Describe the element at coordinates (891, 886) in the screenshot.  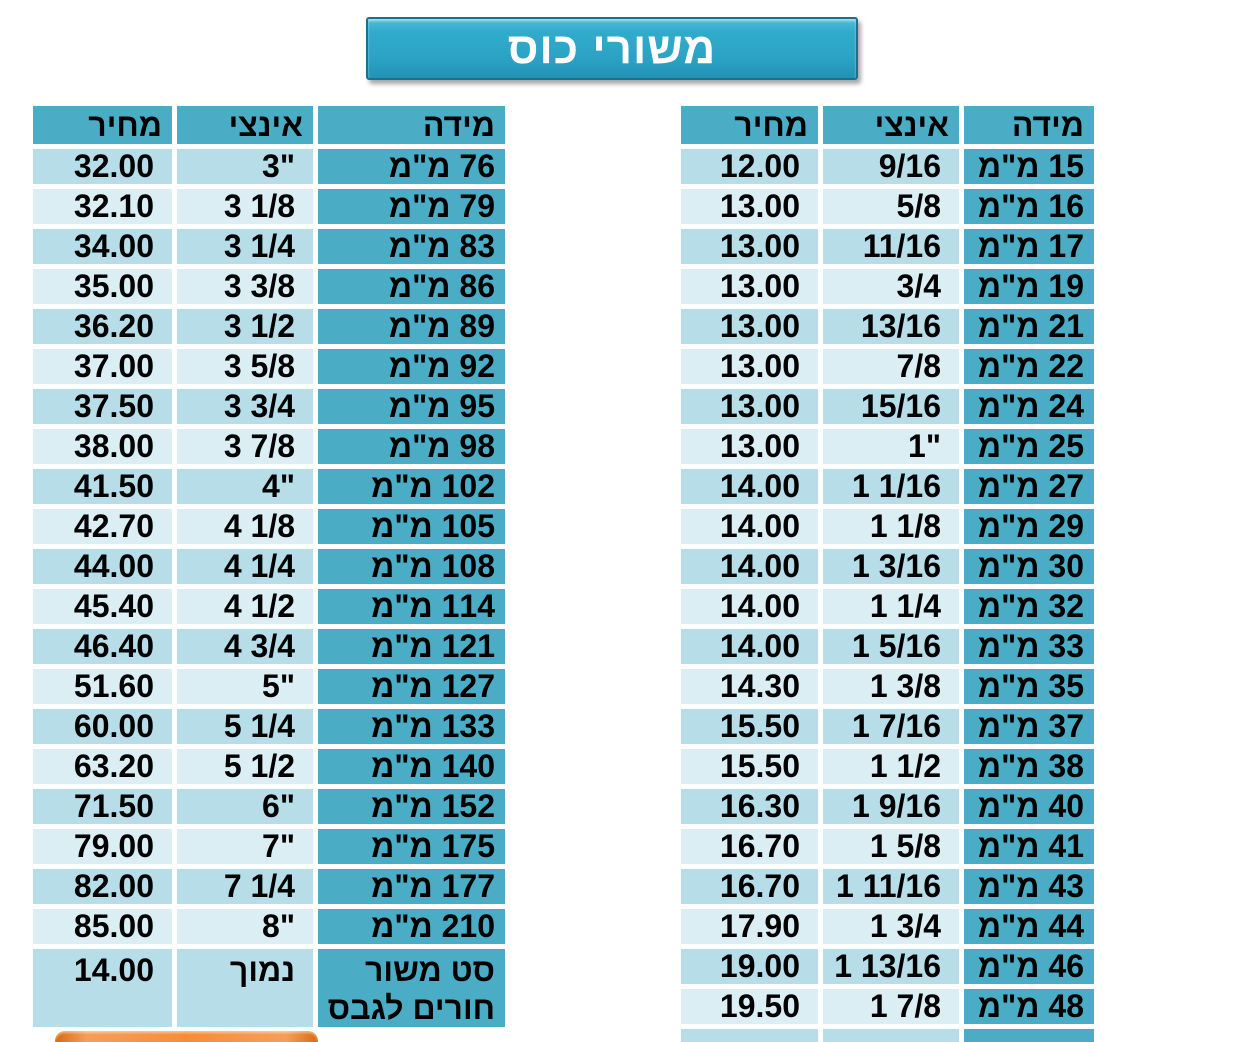
I see `inch-cell: 1 11/16` at that location.